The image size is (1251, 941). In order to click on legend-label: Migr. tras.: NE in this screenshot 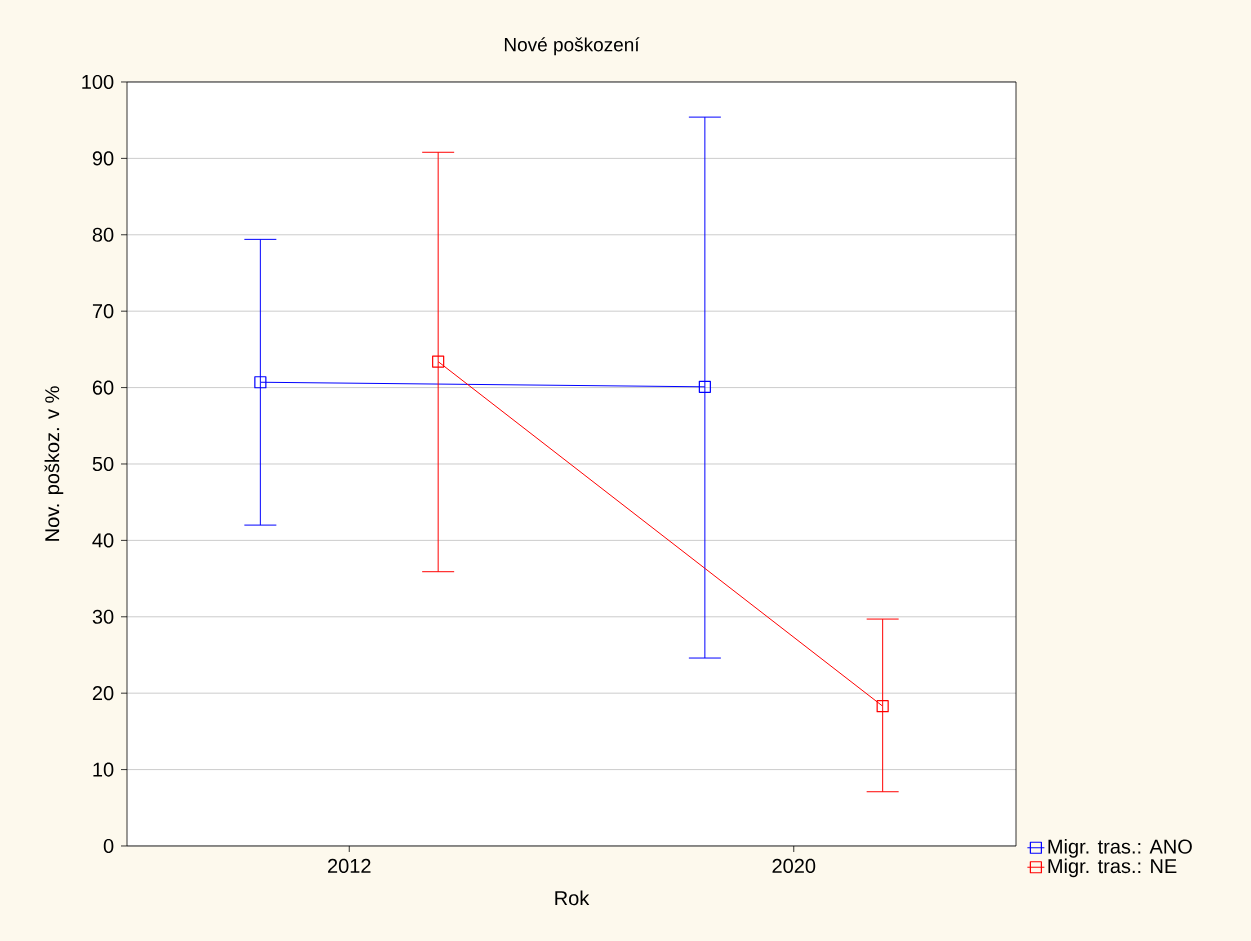, I will do `click(1112, 868)`.